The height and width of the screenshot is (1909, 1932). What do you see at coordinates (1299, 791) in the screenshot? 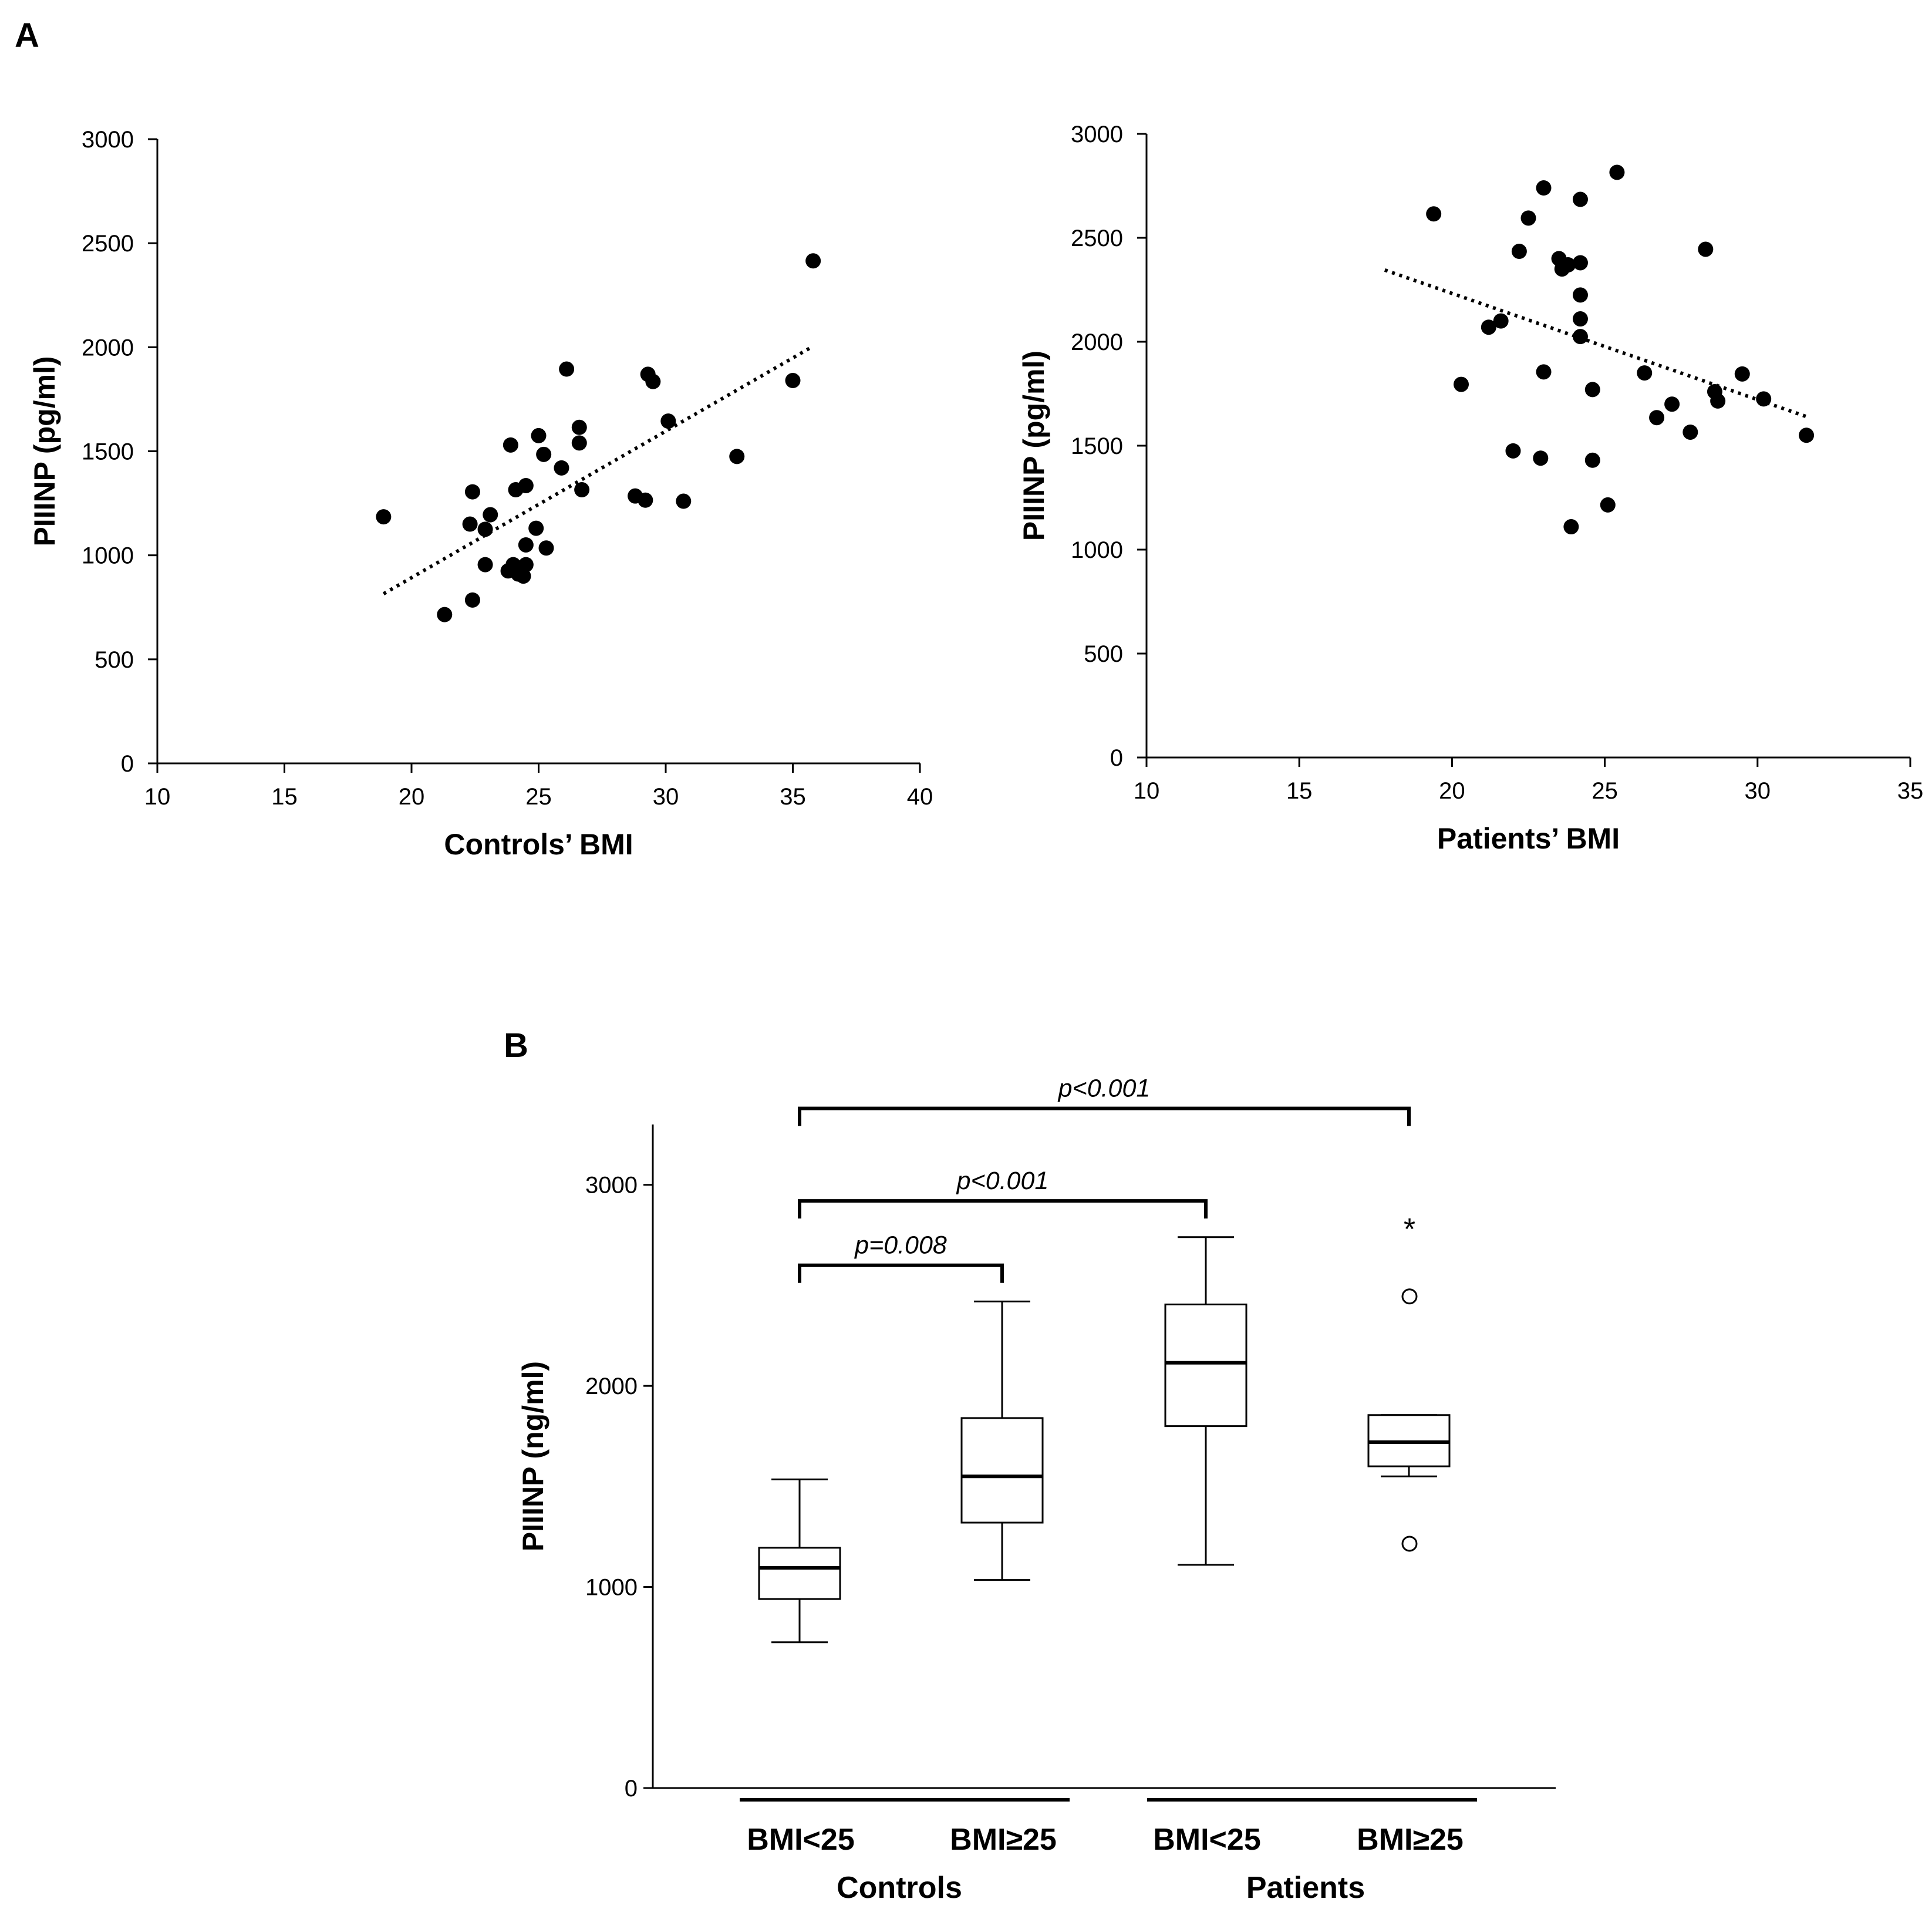
I see `patients-x-tick-label: 15` at bounding box center [1299, 791].